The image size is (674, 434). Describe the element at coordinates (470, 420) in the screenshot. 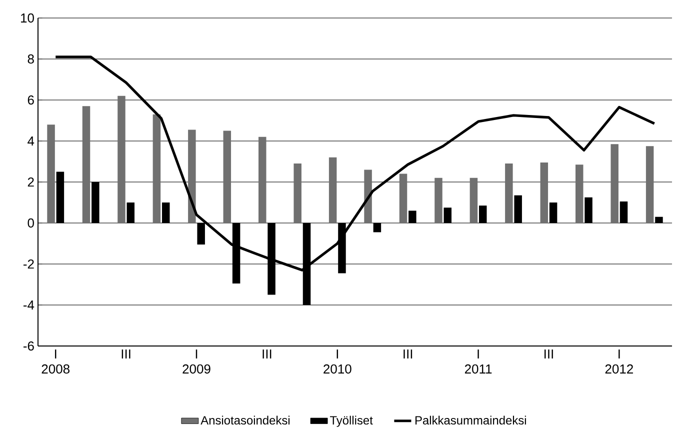

I see `legend-label: Palkkasummaindeksi` at that location.